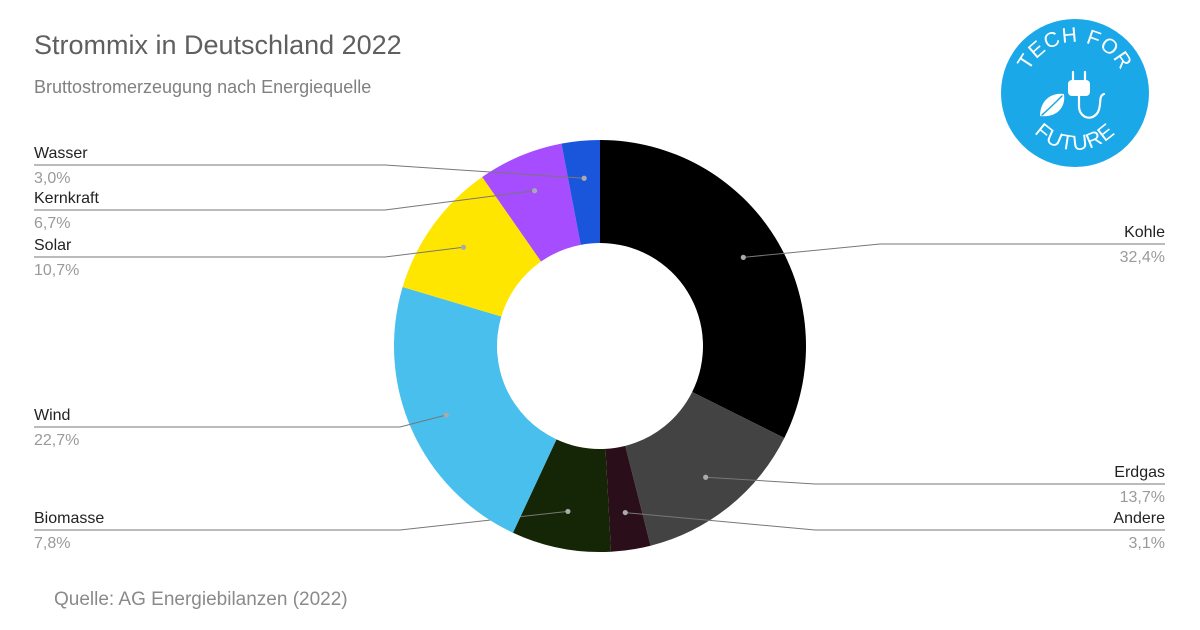 The image size is (1200, 630). Describe the element at coordinates (218, 45) in the screenshot. I see `chart-title: Strommix in Deutschland 2022` at that location.